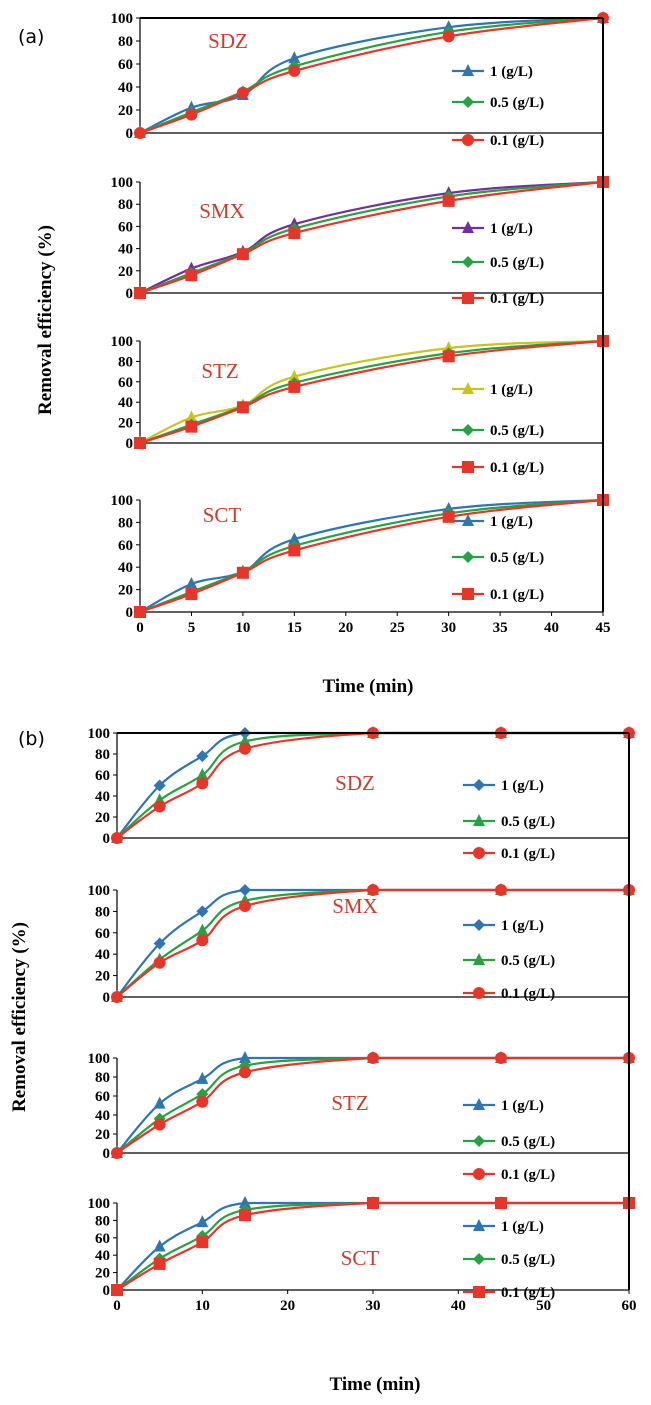 The height and width of the screenshot is (1405, 651). What do you see at coordinates (345, 628) in the screenshot?
I see `x-tick-label: 20` at bounding box center [345, 628].